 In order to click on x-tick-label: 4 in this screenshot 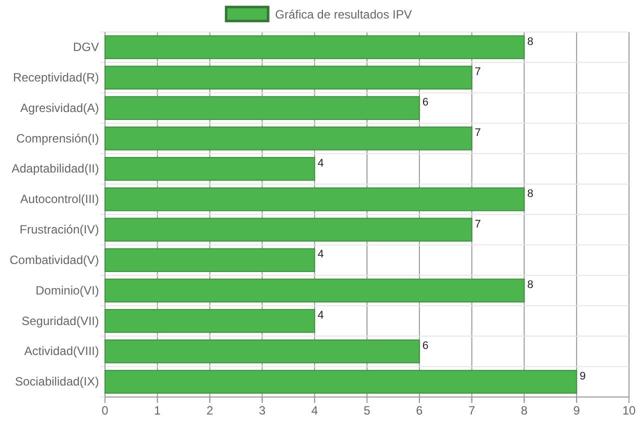, I will do `click(314, 411)`.